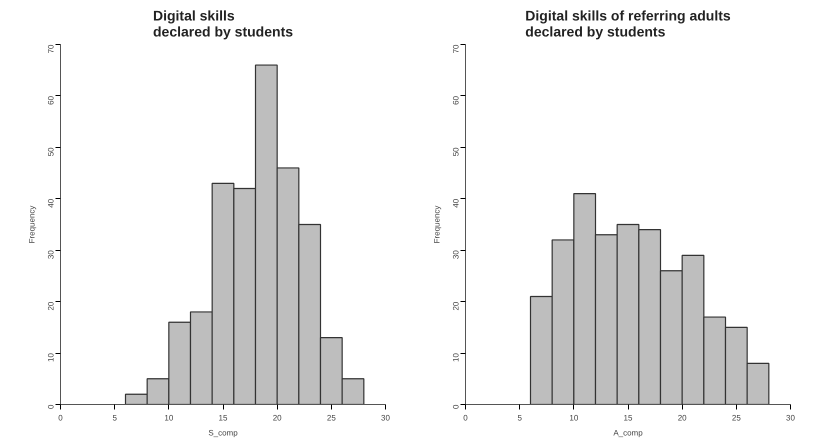 This screenshot has height=447, width=819. Describe the element at coordinates (223, 433) in the screenshot. I see `x-axis-title: S_comp` at that location.